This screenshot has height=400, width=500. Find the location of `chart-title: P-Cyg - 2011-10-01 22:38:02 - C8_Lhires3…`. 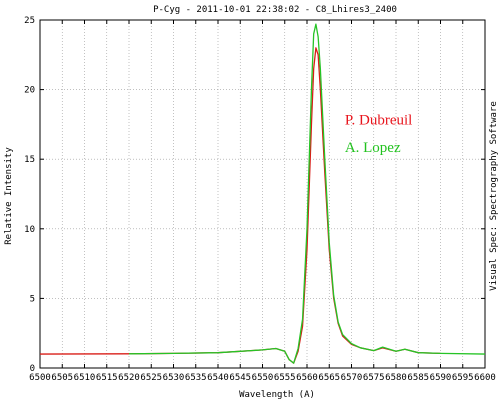

chart-title: P-Cyg - 2011-10-01 22:38:02 - C8_Lhires3… is located at coordinates (275, 10).